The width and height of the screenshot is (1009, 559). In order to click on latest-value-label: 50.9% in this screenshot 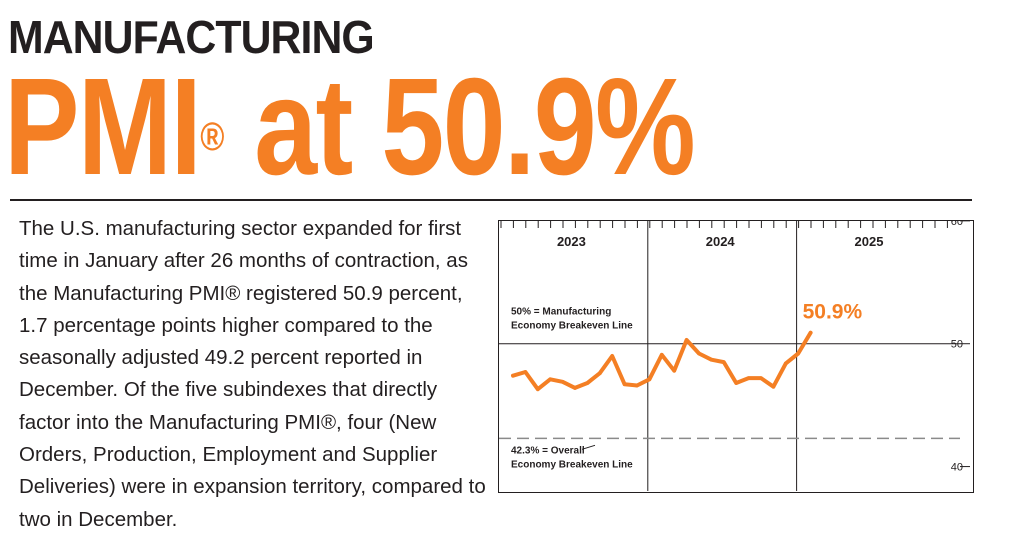, I will do `click(833, 312)`.